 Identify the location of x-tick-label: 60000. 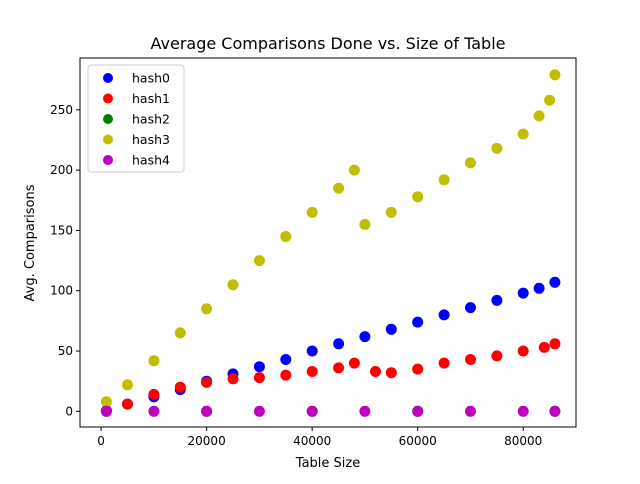
(418, 441).